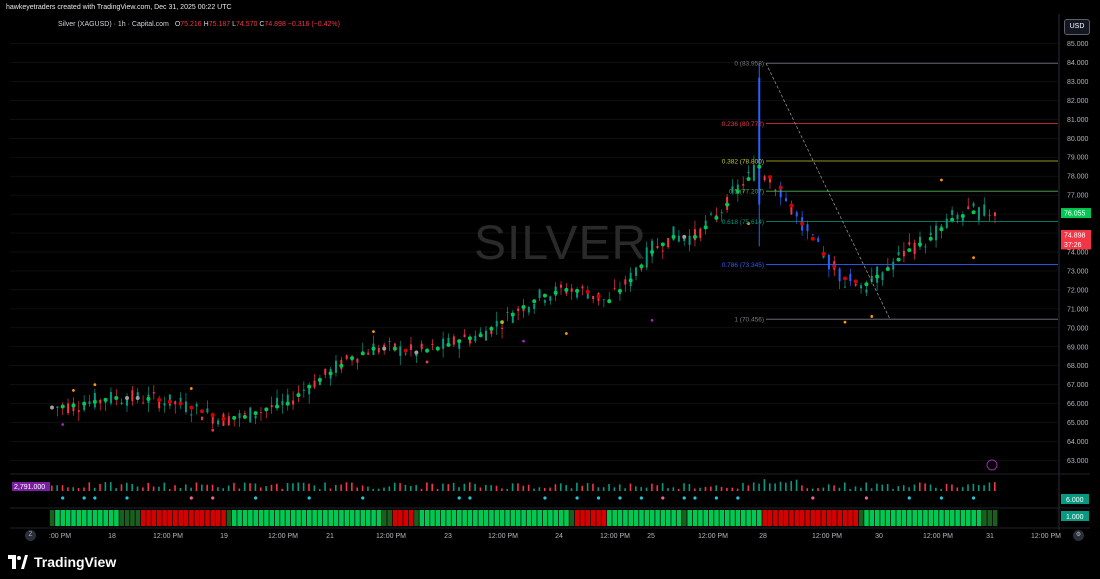  I want to click on price-label-box, so click(1076, 244).